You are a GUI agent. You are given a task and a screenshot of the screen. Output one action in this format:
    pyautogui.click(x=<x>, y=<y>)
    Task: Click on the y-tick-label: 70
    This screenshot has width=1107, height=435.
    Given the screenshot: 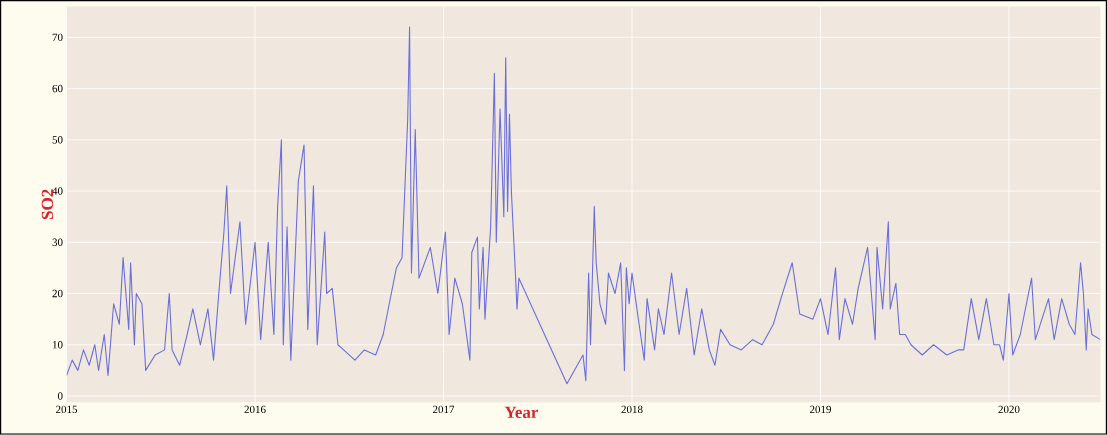 What is the action you would take?
    pyautogui.click(x=57, y=37)
    